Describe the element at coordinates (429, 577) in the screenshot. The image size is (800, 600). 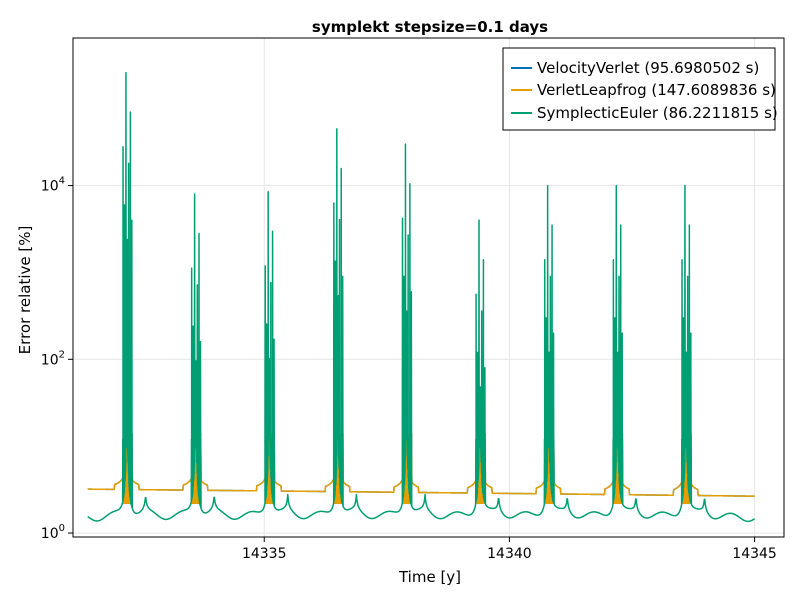
I see `x-axis-title: Time [y]` at that location.